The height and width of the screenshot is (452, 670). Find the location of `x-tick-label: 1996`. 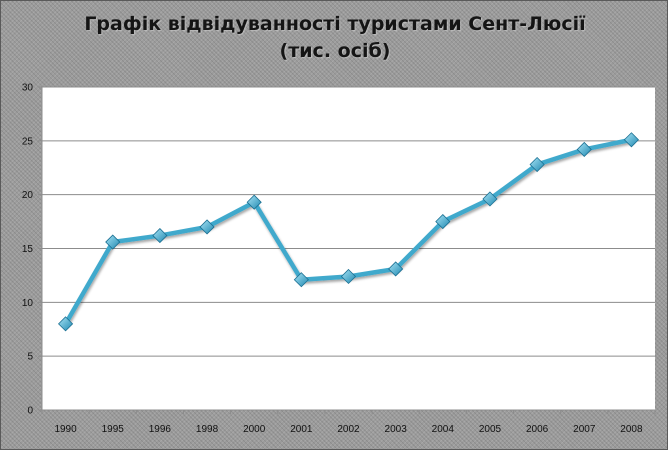

x-tick-label: 1996 is located at coordinates (160, 429).